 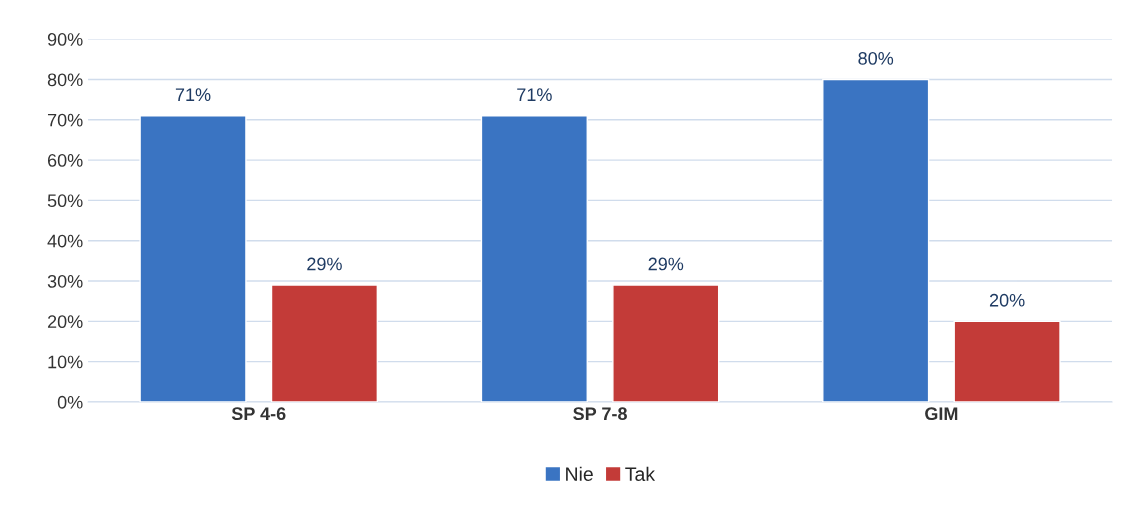 I want to click on legend-label: Nie, so click(x=579, y=473).